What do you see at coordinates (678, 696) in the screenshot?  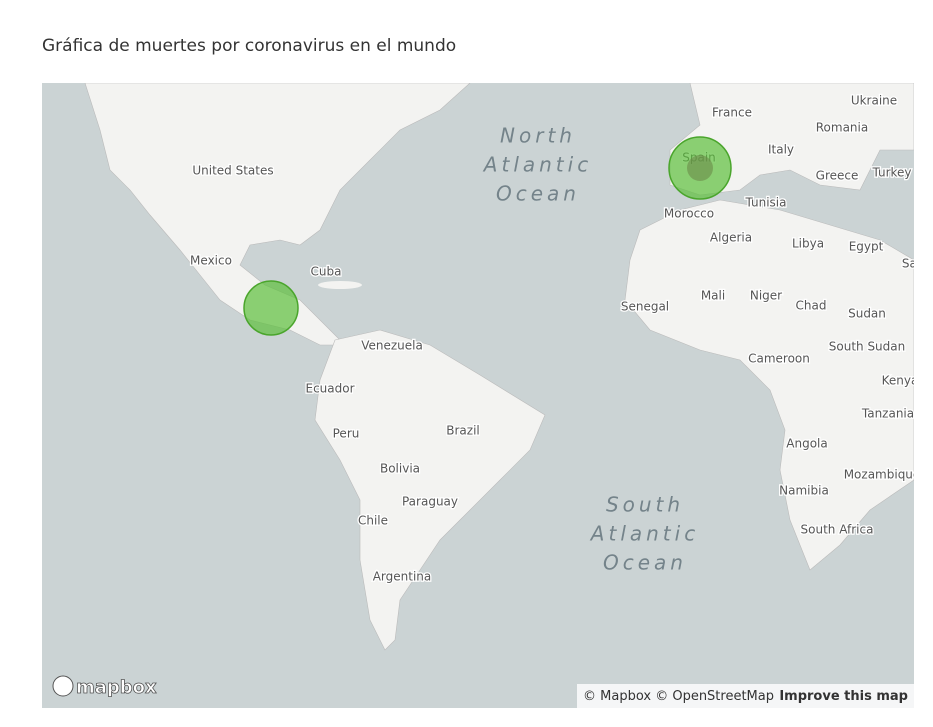 I see `attribution: © Mapbox © OpenStreetMap` at bounding box center [678, 696].